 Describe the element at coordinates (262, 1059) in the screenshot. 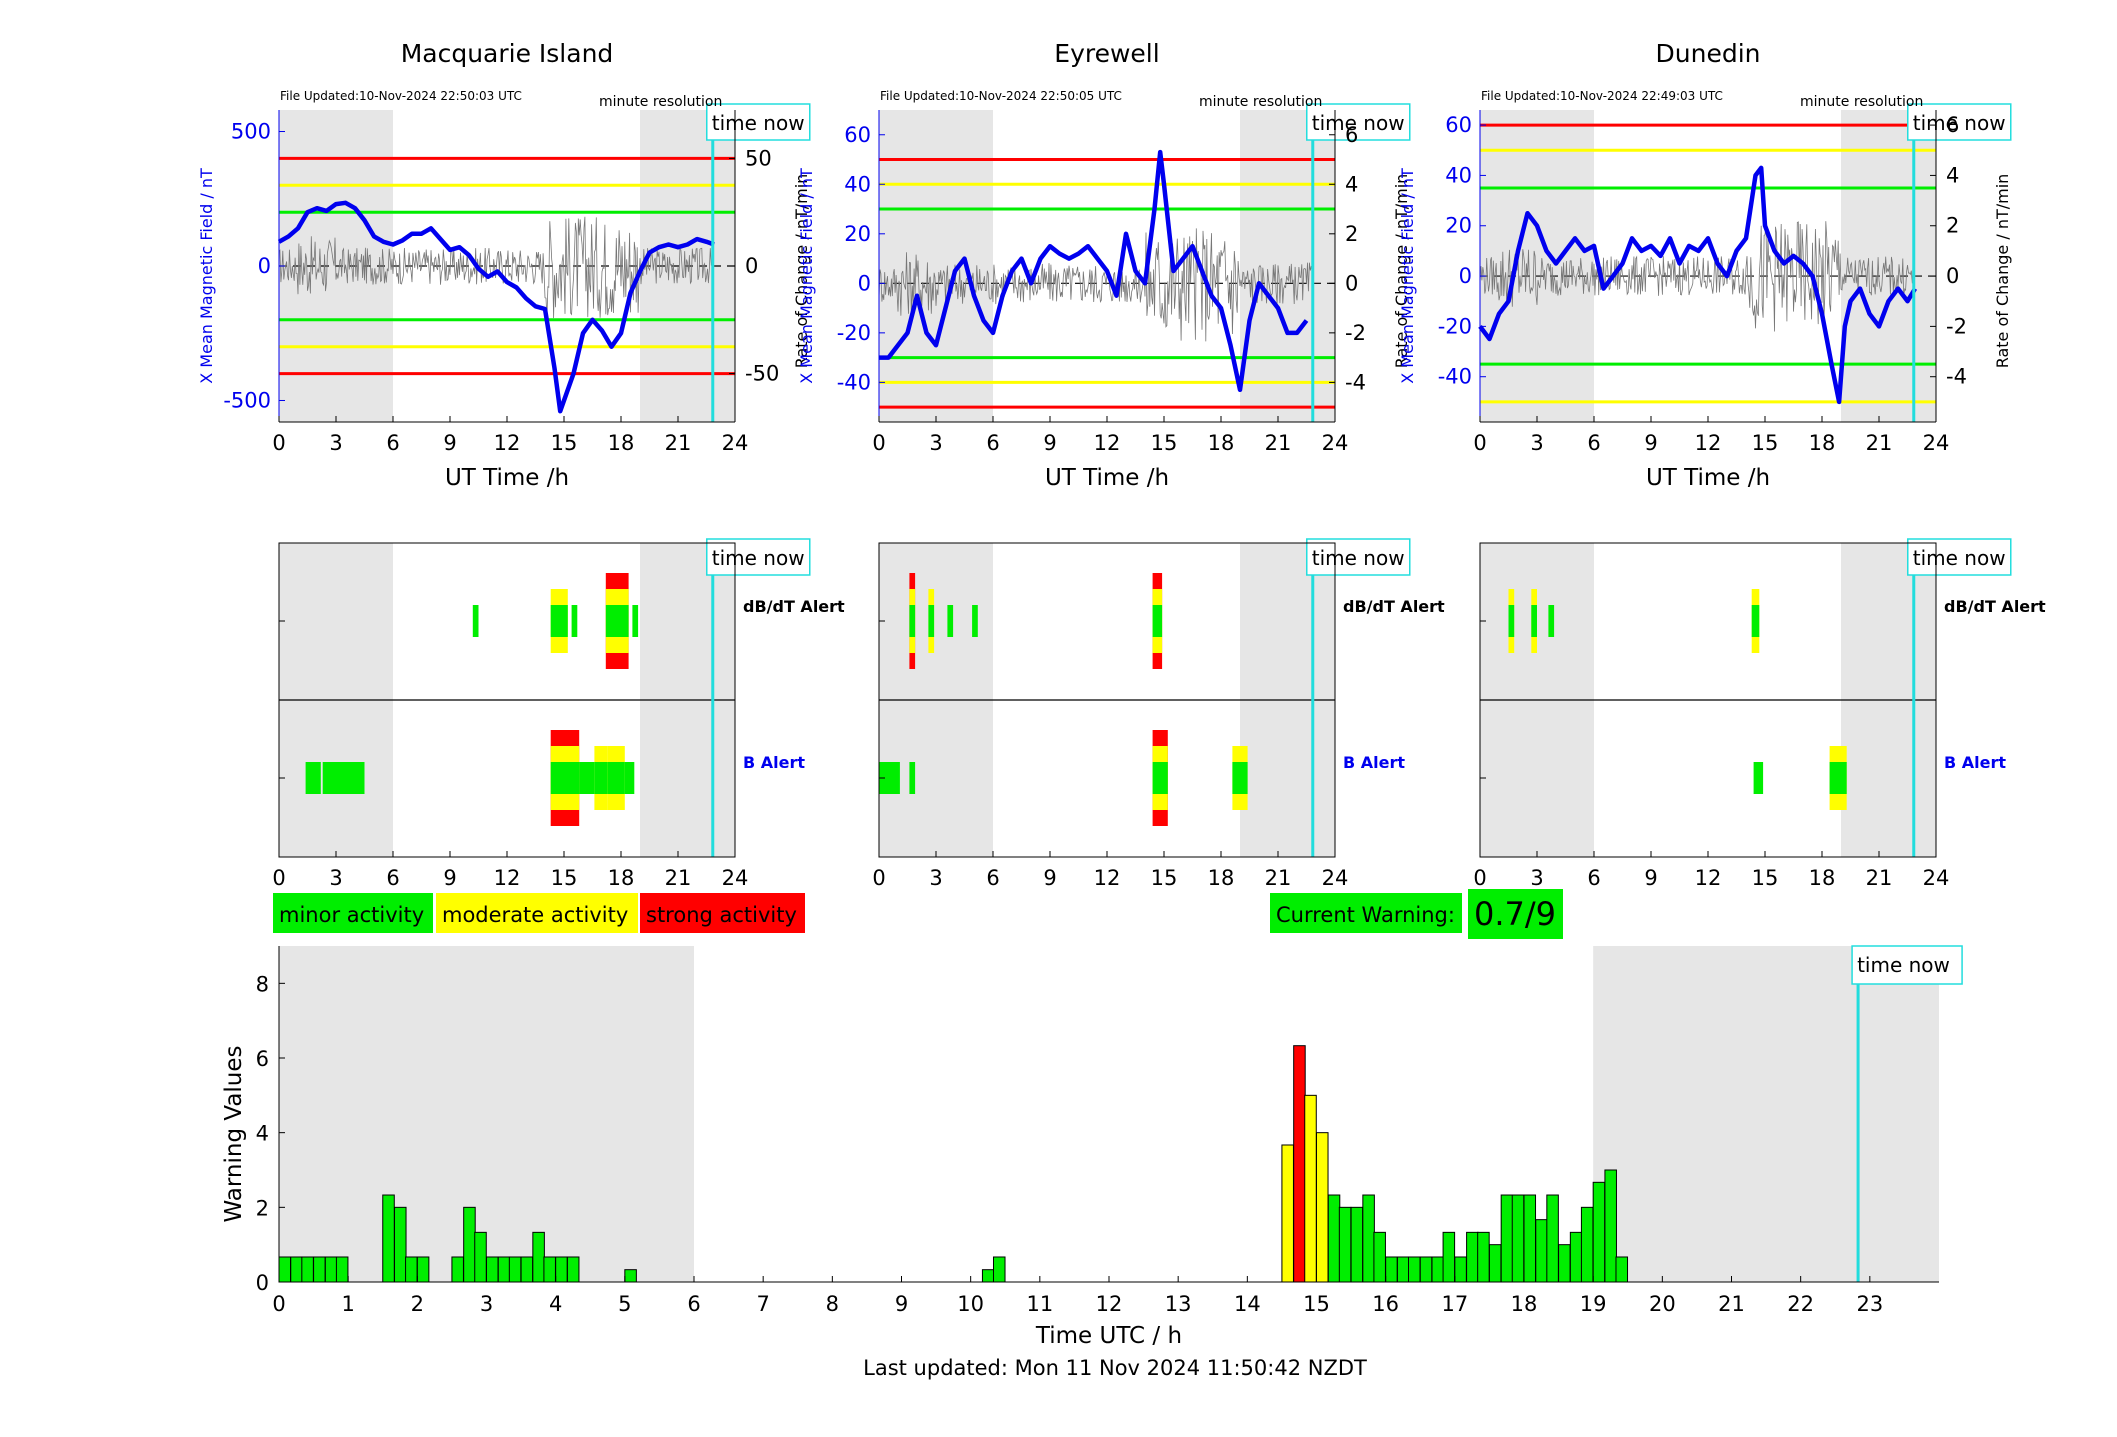

I see `y-tick-label: 6` at that location.